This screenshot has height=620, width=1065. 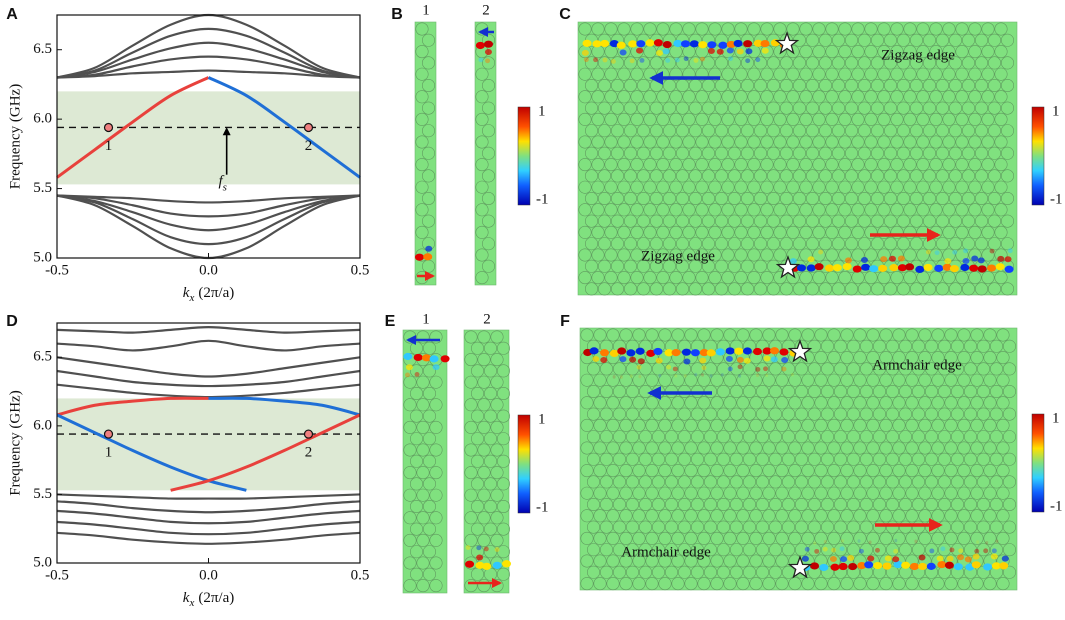 I want to click on band-line, so click(x=208, y=367).